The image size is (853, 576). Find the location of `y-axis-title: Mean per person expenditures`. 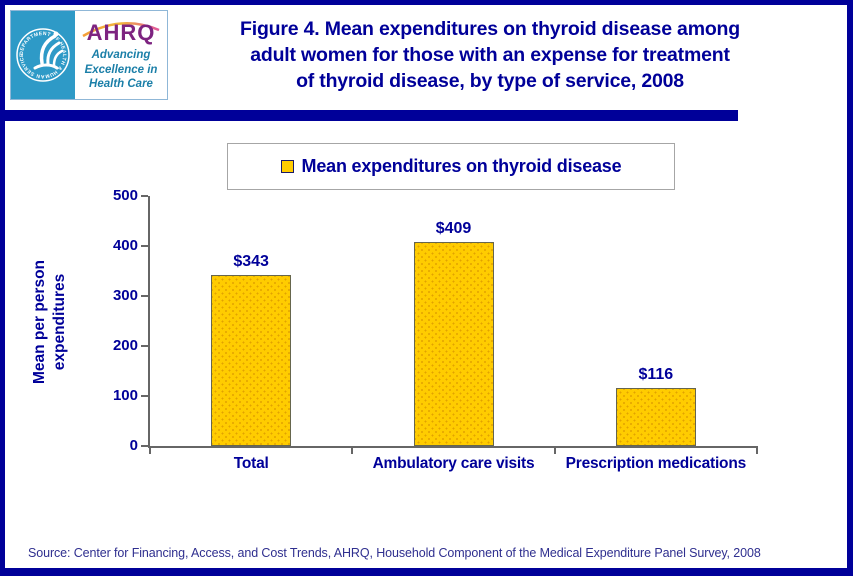

y-axis-title: Mean per person expenditures is located at coordinates (52, 322).